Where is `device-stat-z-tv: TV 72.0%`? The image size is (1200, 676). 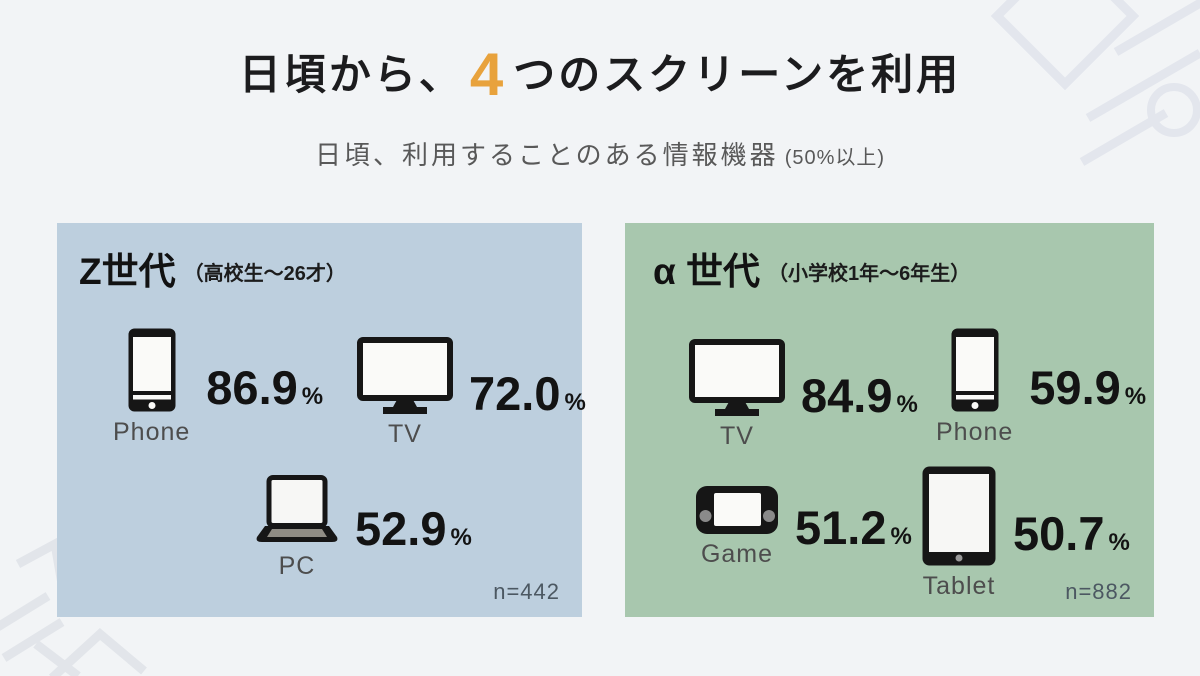
device-stat-z-tv: TV 72.0% is located at coordinates (471, 393).